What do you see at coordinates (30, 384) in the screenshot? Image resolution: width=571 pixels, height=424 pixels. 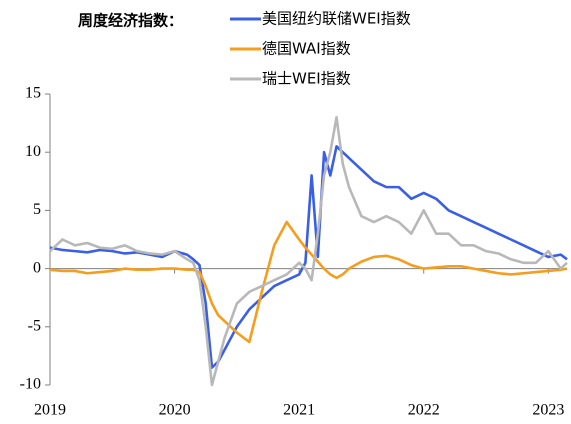 I see `y-tick-label: -10` at bounding box center [30, 384].